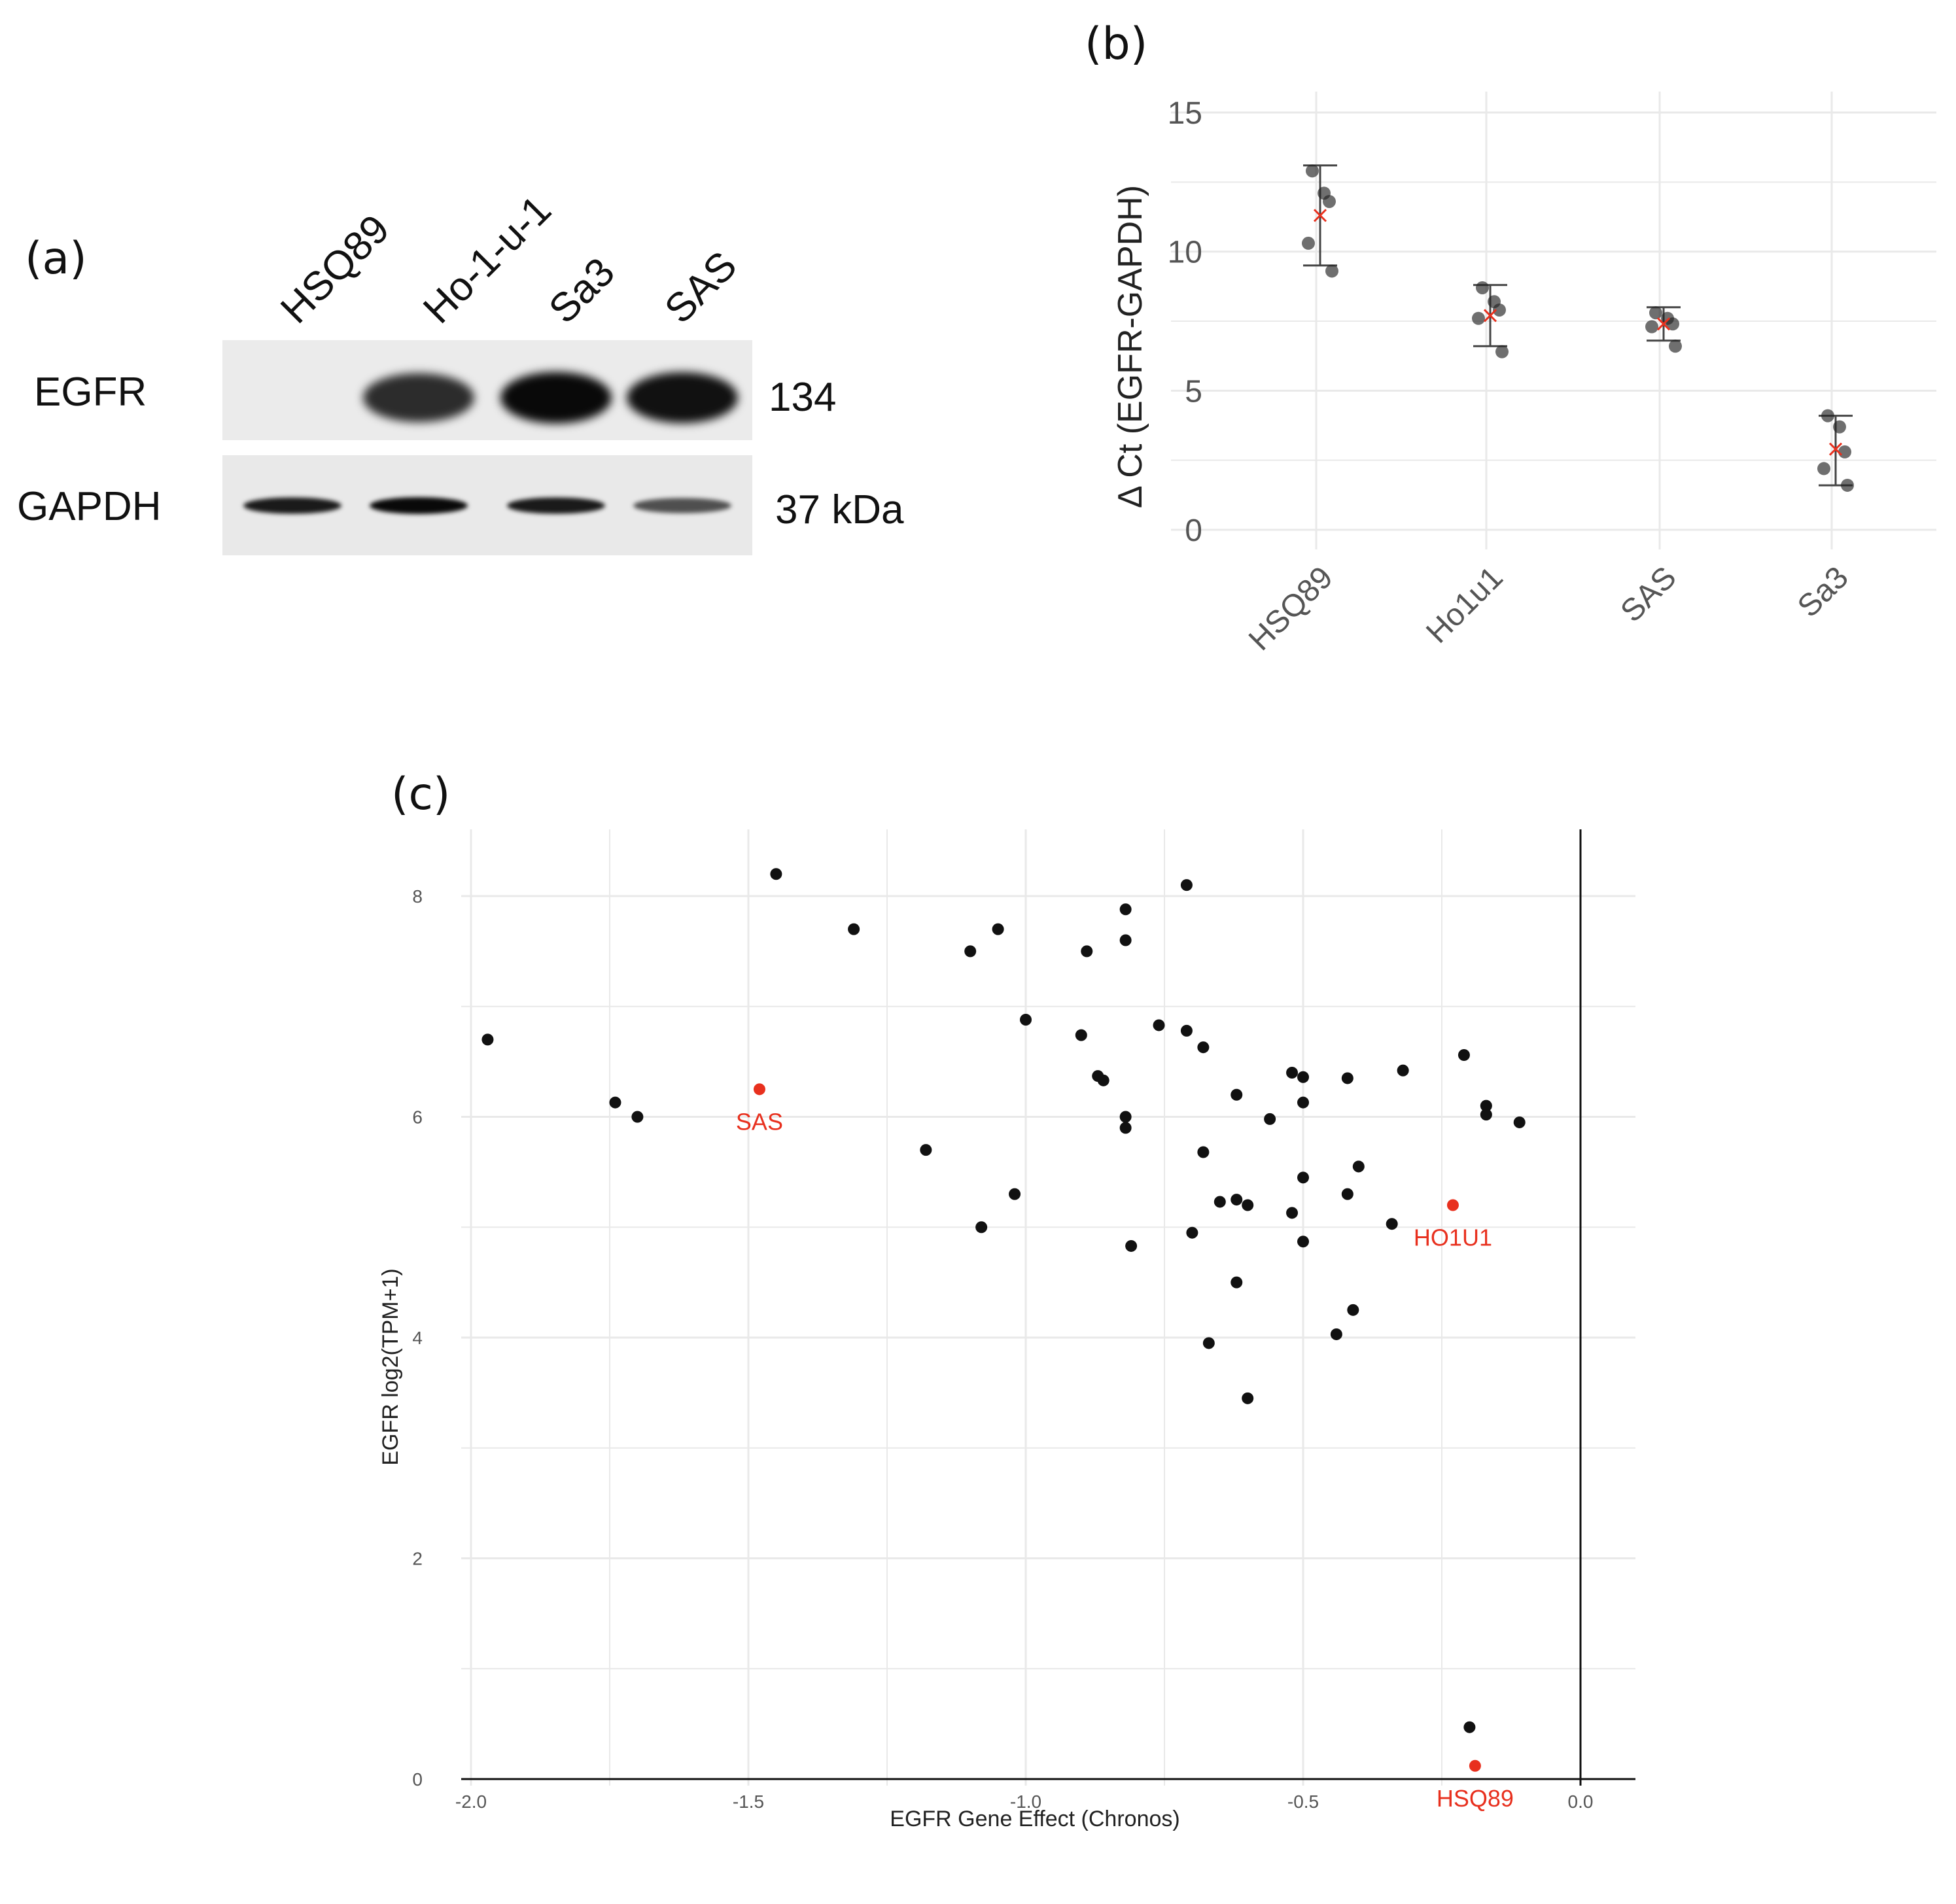 Image resolution: width=1956 pixels, height=1904 pixels. Describe the element at coordinates (335, 269) in the screenshot. I see `lane-label-hsq89: HSQ89` at that location.